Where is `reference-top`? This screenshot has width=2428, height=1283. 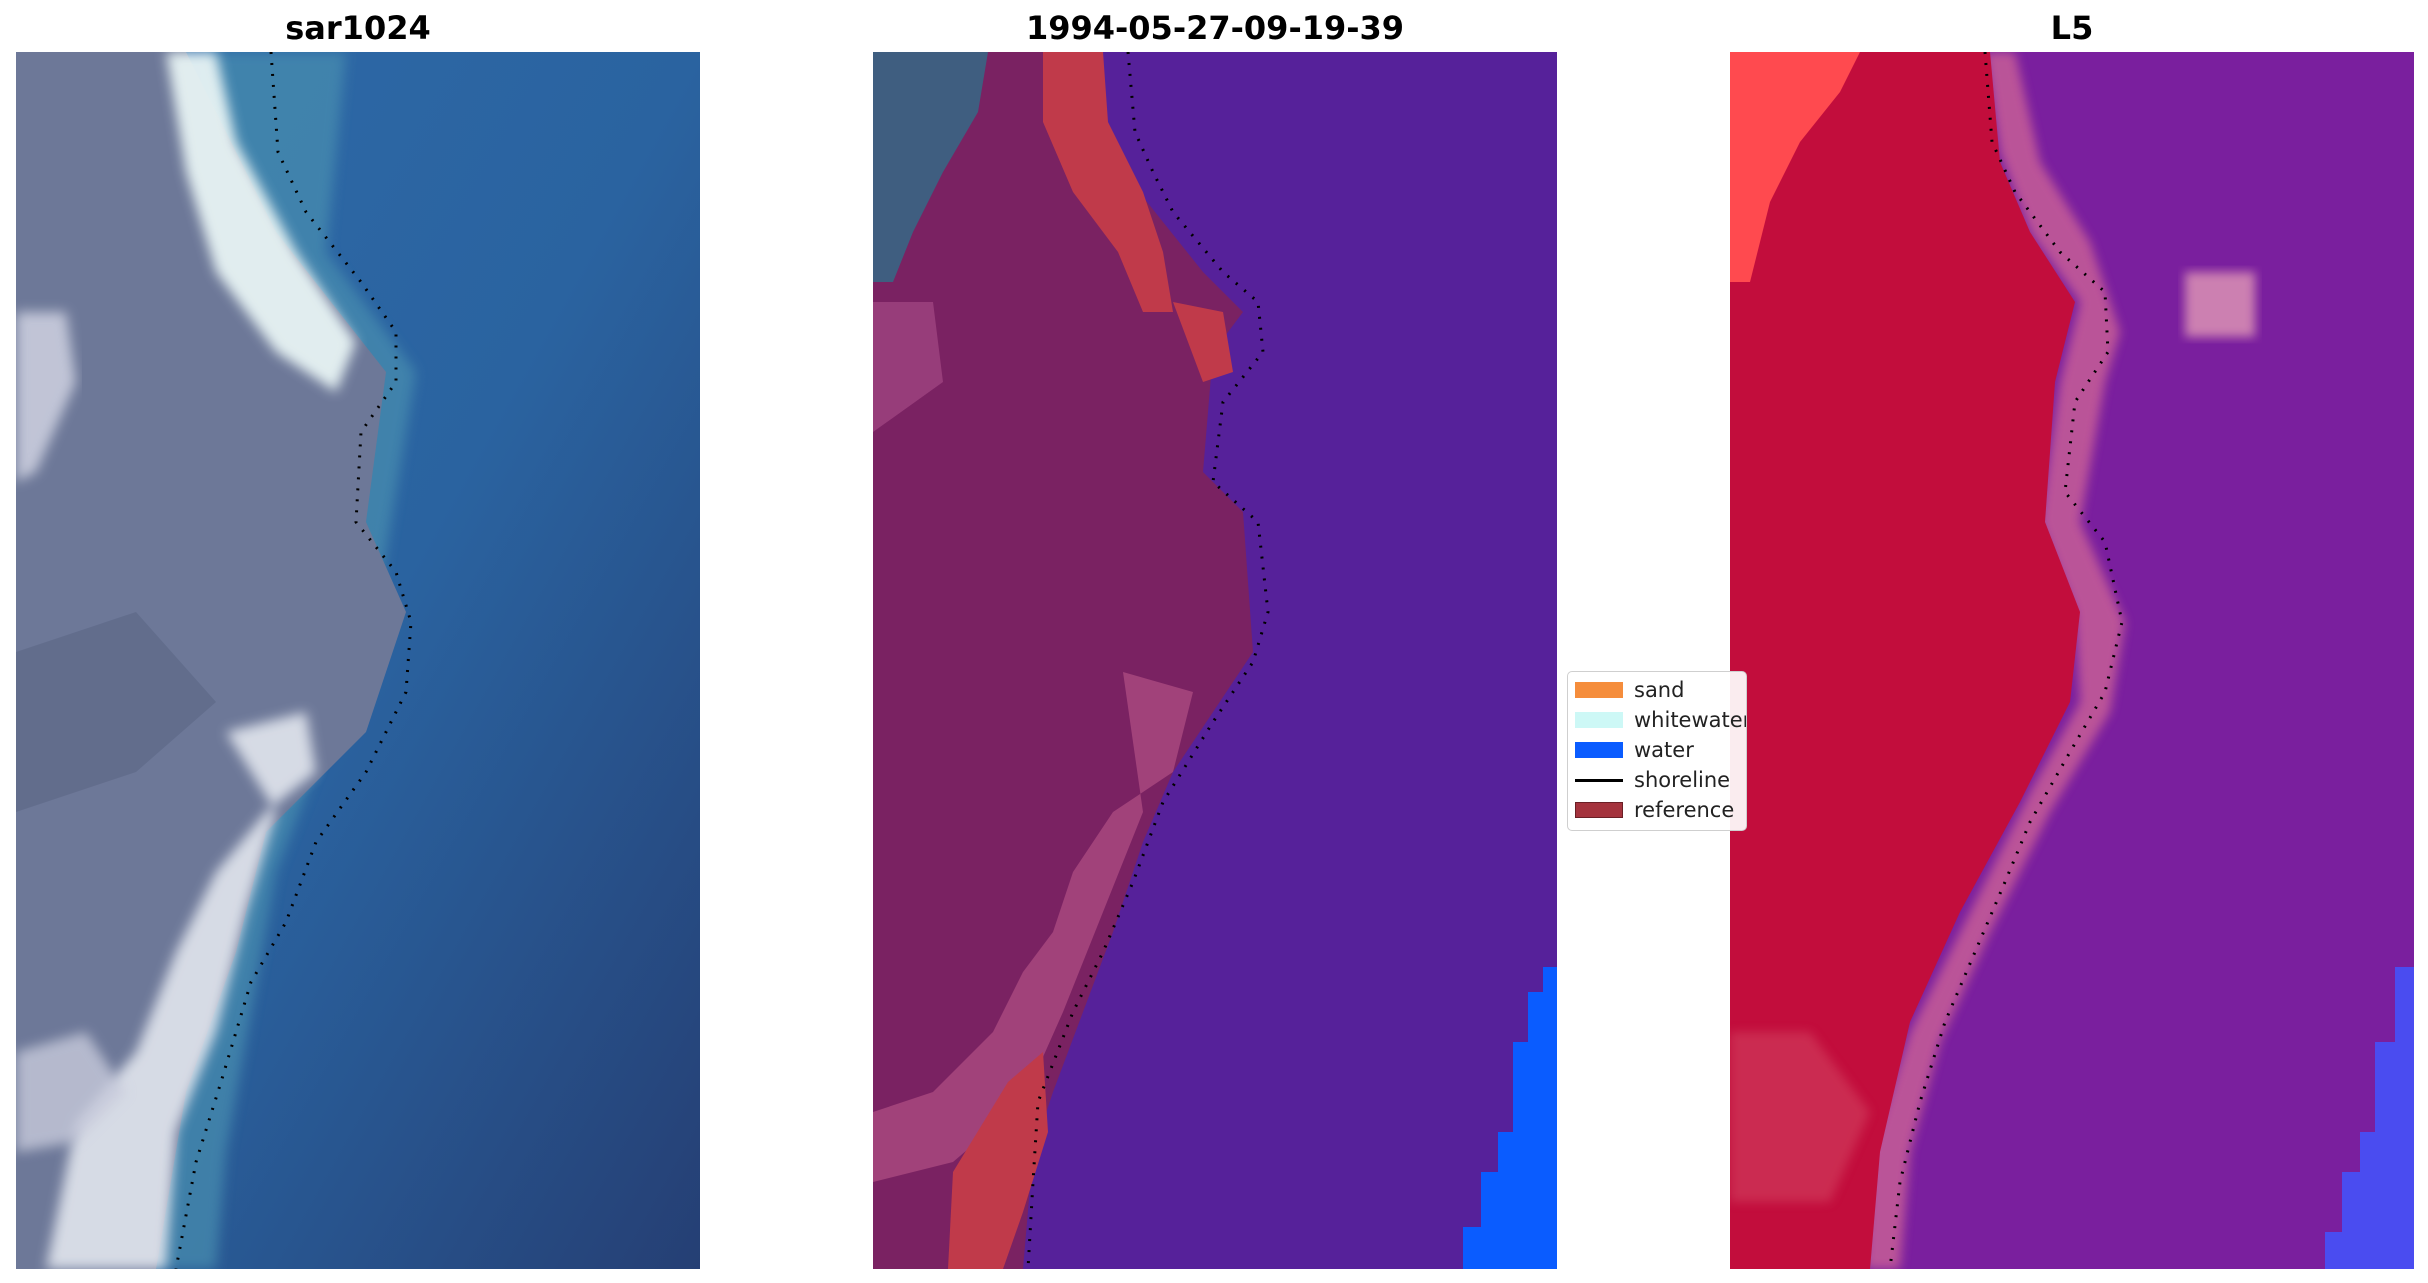 reference-top is located at coordinates (1108, 182).